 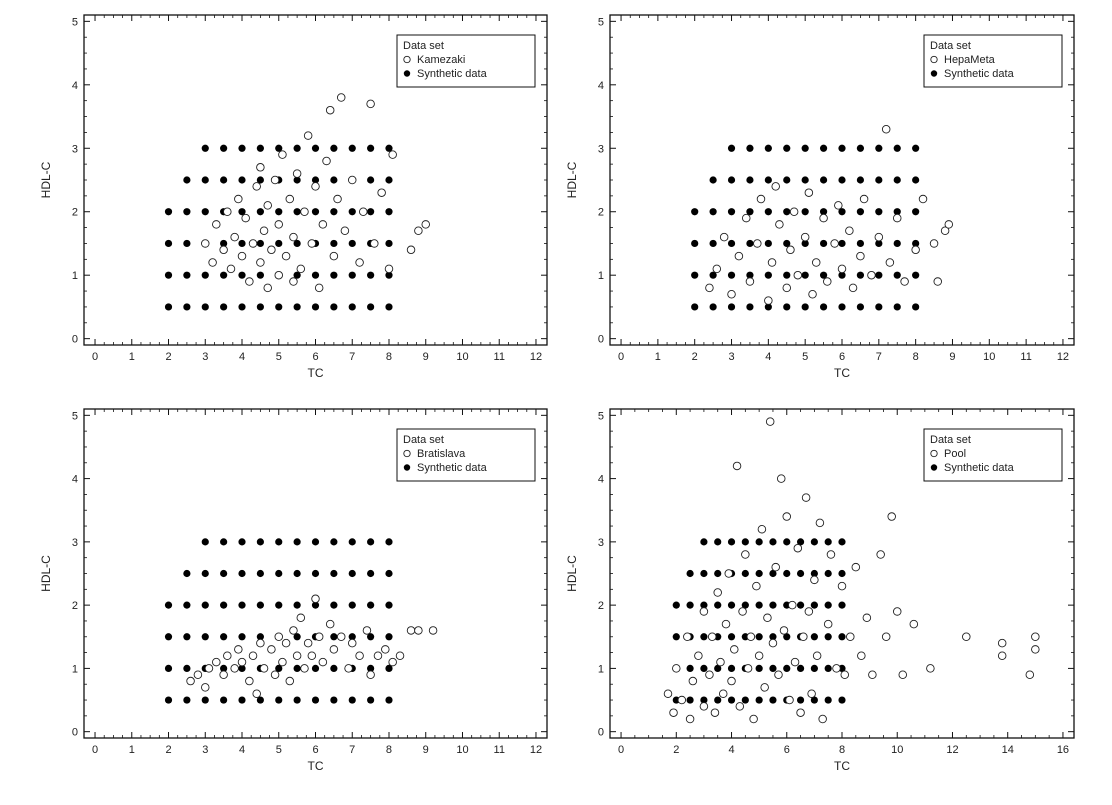 I want to click on legend-entry-label: Pool, so click(x=955, y=454).